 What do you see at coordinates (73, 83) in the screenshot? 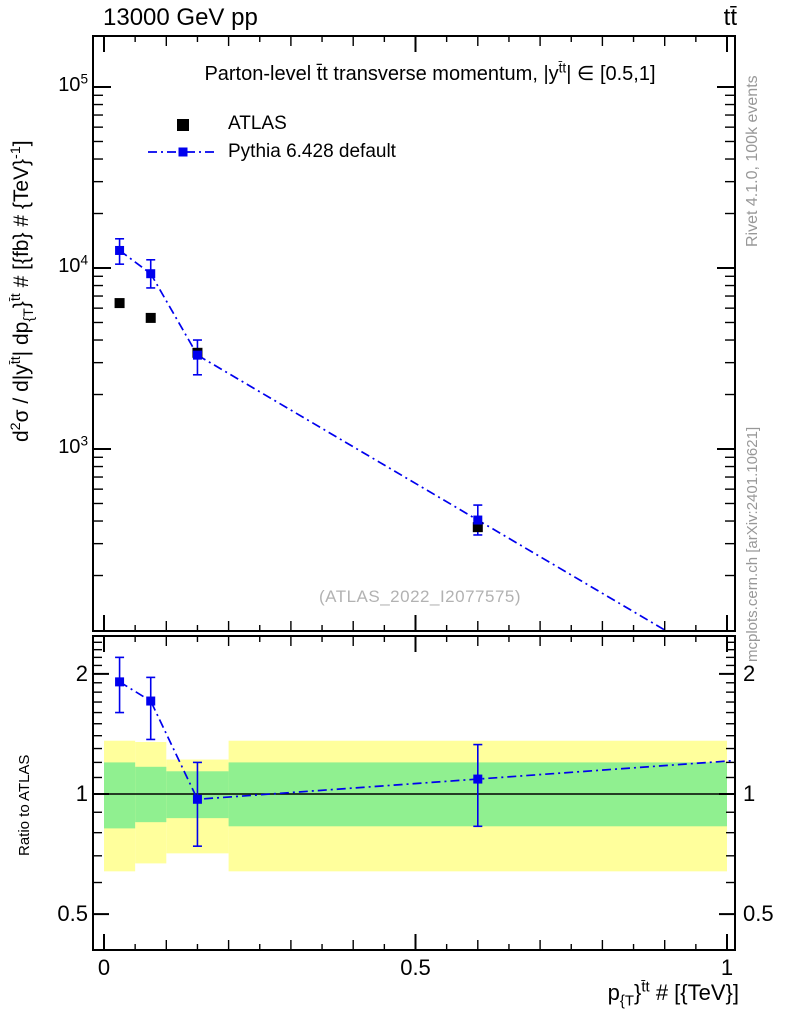
I see `y-tick-label: 10⁵` at bounding box center [73, 83].